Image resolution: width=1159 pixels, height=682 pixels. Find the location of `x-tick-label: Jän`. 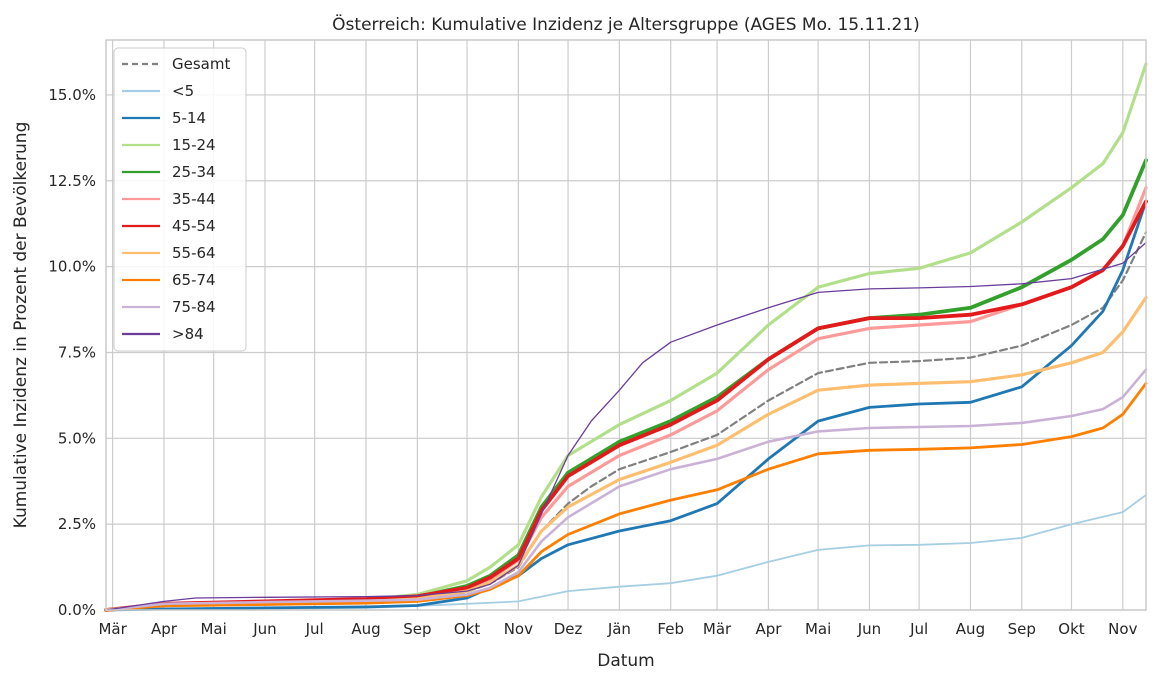

x-tick-label: Jän is located at coordinates (619, 629).